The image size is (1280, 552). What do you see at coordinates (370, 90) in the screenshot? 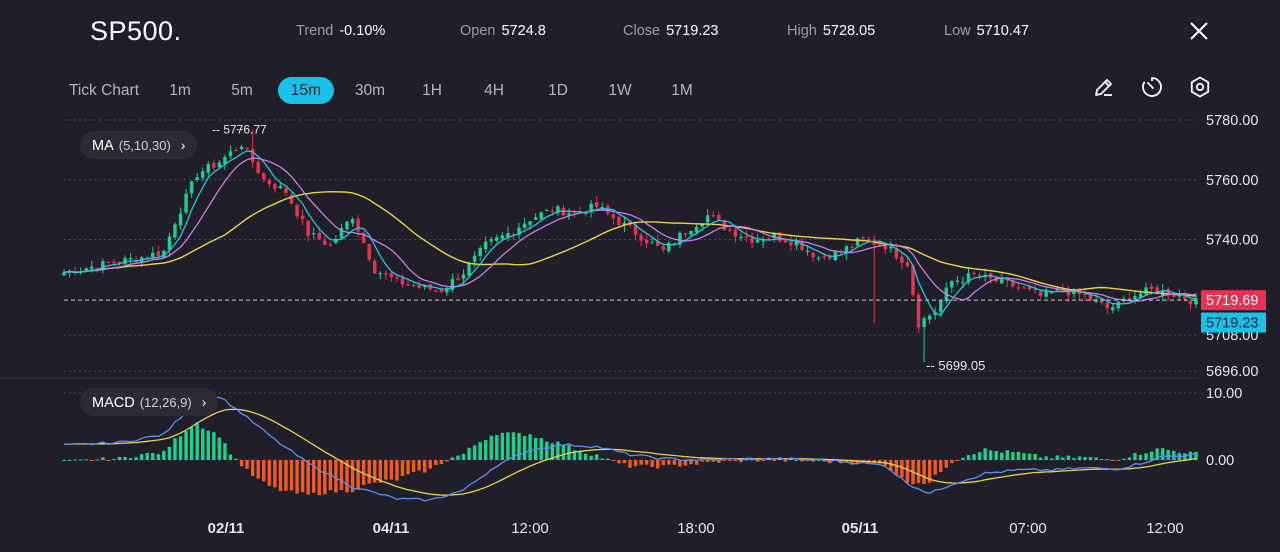
I see `timeframe-30m: 30m` at bounding box center [370, 90].